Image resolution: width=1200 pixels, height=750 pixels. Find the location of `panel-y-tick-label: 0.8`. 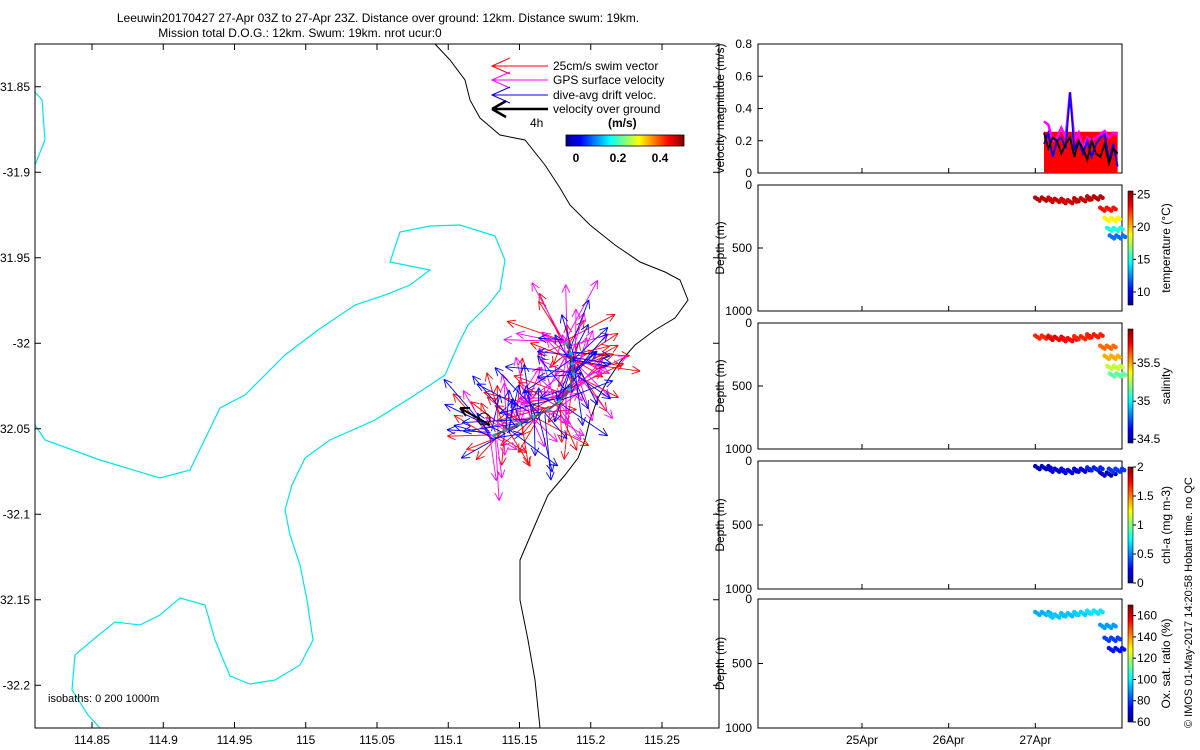

panel-y-tick-label: 0.8 is located at coordinates (743, 44).